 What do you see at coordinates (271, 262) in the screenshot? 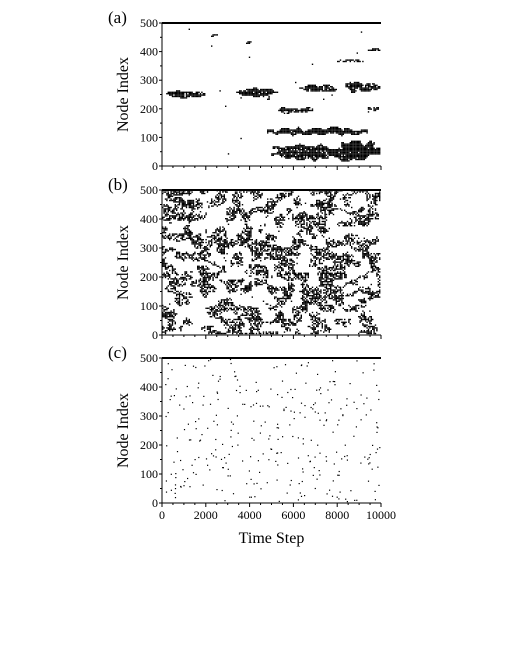
I see `raster-cells` at bounding box center [271, 262].